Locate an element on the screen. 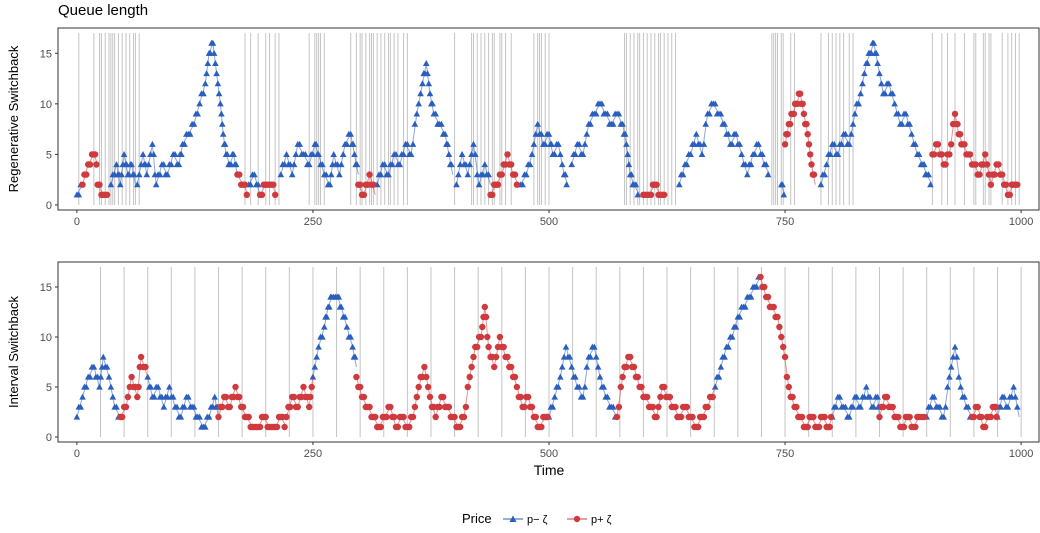 The image size is (1040, 533). y-tick-label: 10 is located at coordinates (46, 338).